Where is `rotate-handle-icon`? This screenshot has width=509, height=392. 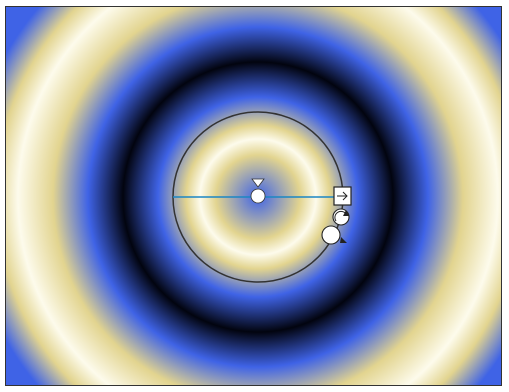
rotate-handle-icon is located at coordinates (341, 217).